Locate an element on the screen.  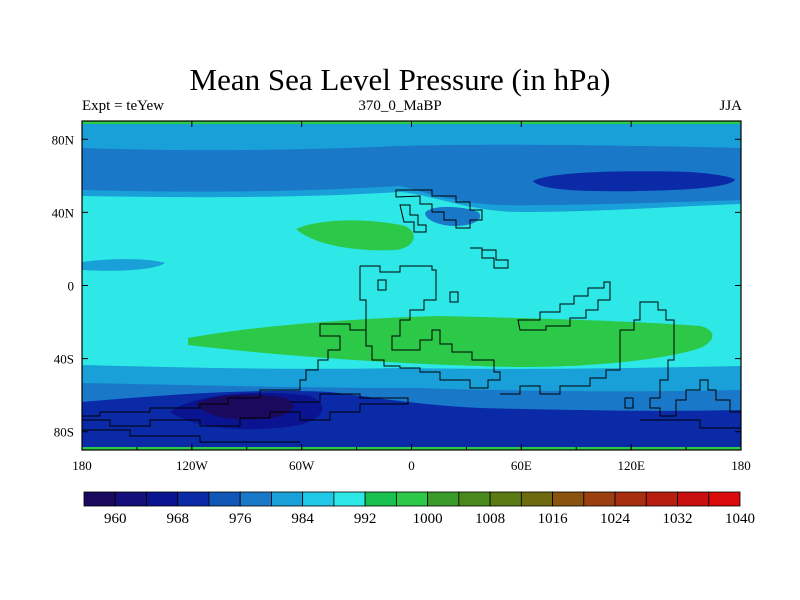
season-label: JJA is located at coordinates (730, 106).